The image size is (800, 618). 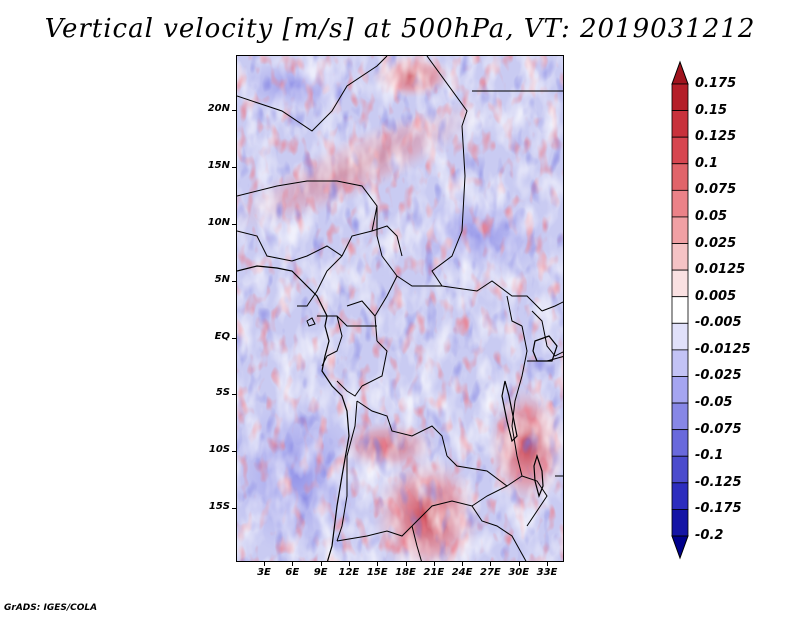 I want to click on lat-label: 10N, so click(x=218, y=222).